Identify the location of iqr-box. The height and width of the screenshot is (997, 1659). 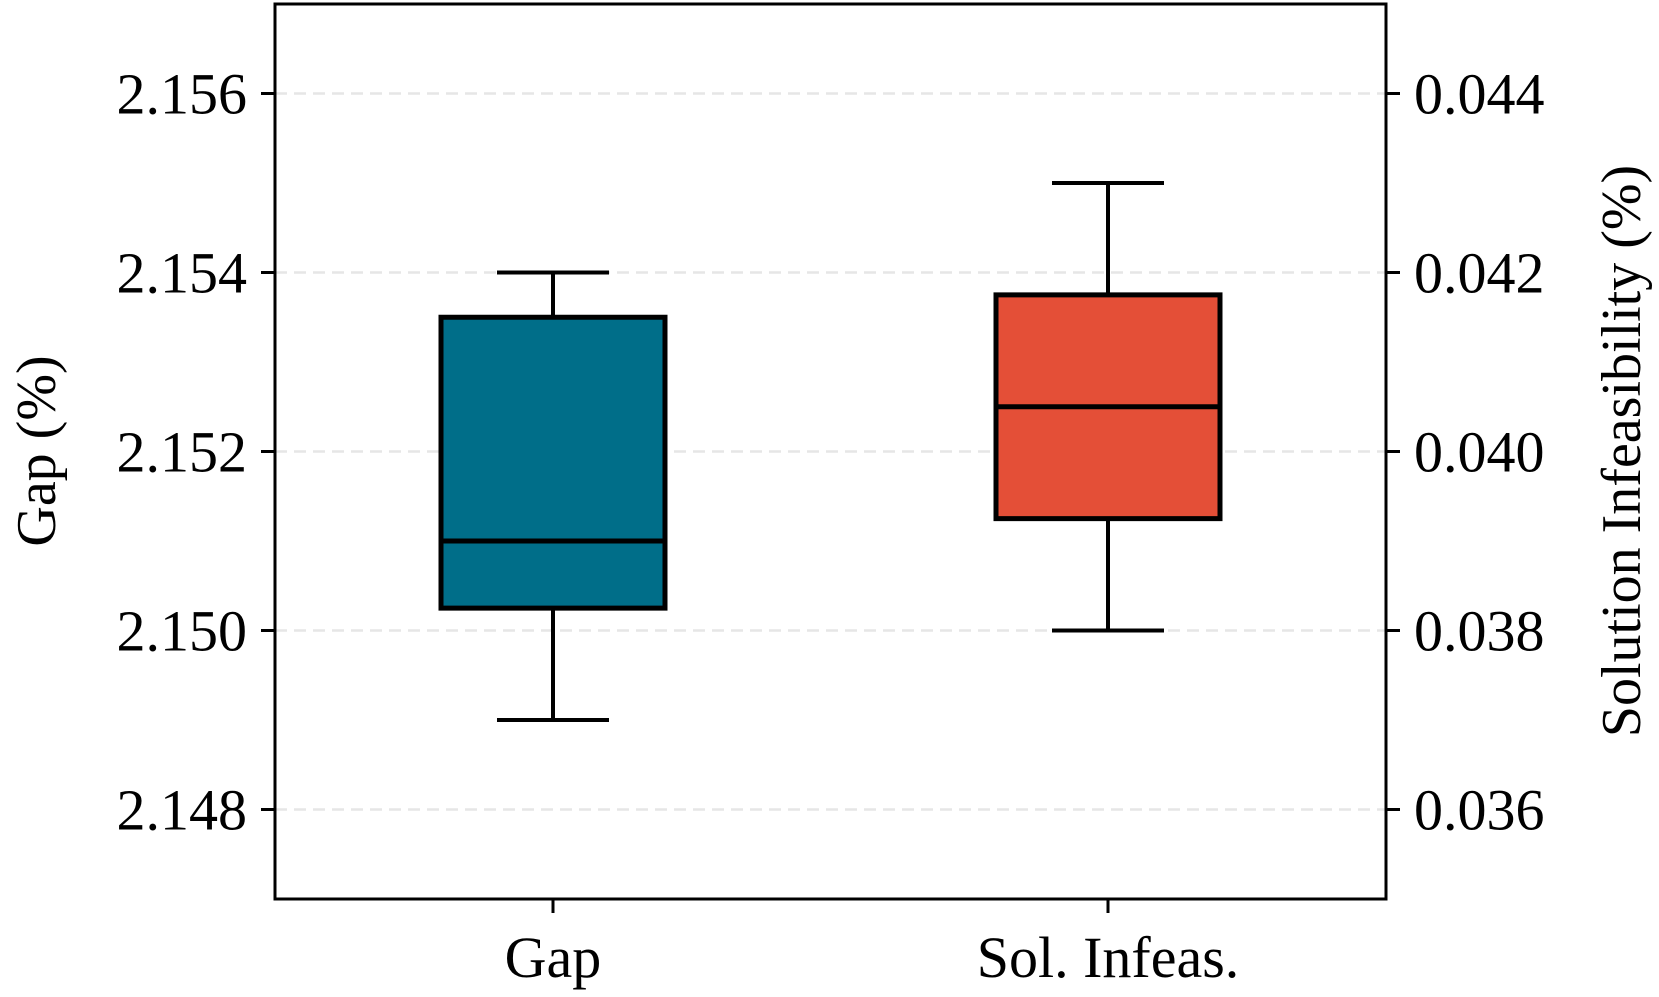
(553, 462).